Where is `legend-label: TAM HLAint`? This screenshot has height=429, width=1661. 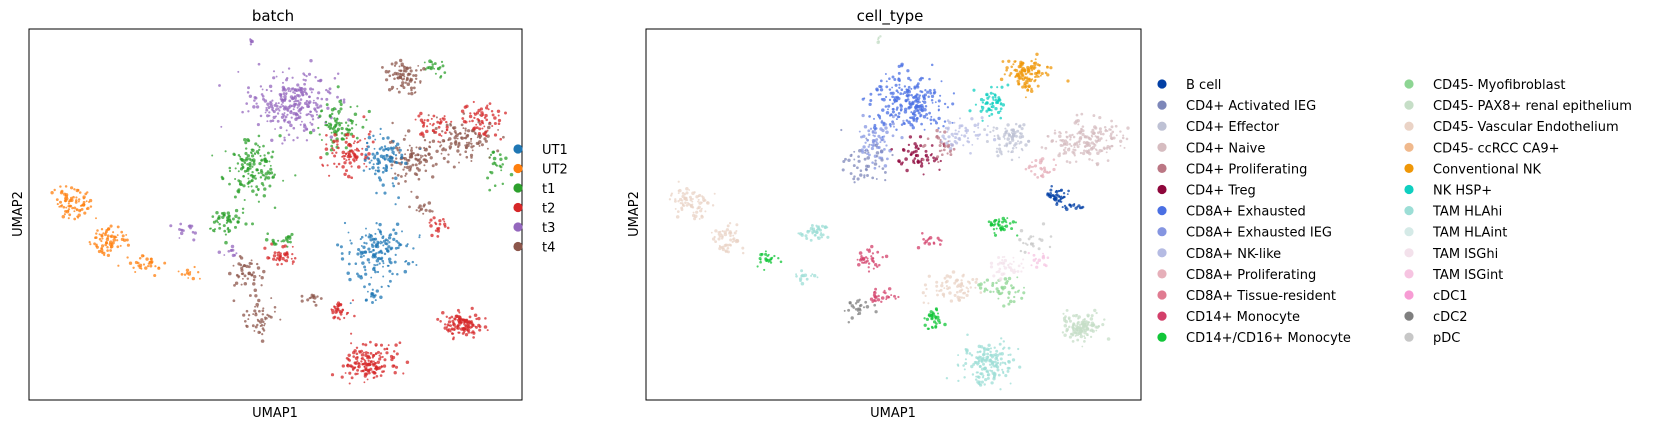
legend-label: TAM HLAint is located at coordinates (1469, 233).